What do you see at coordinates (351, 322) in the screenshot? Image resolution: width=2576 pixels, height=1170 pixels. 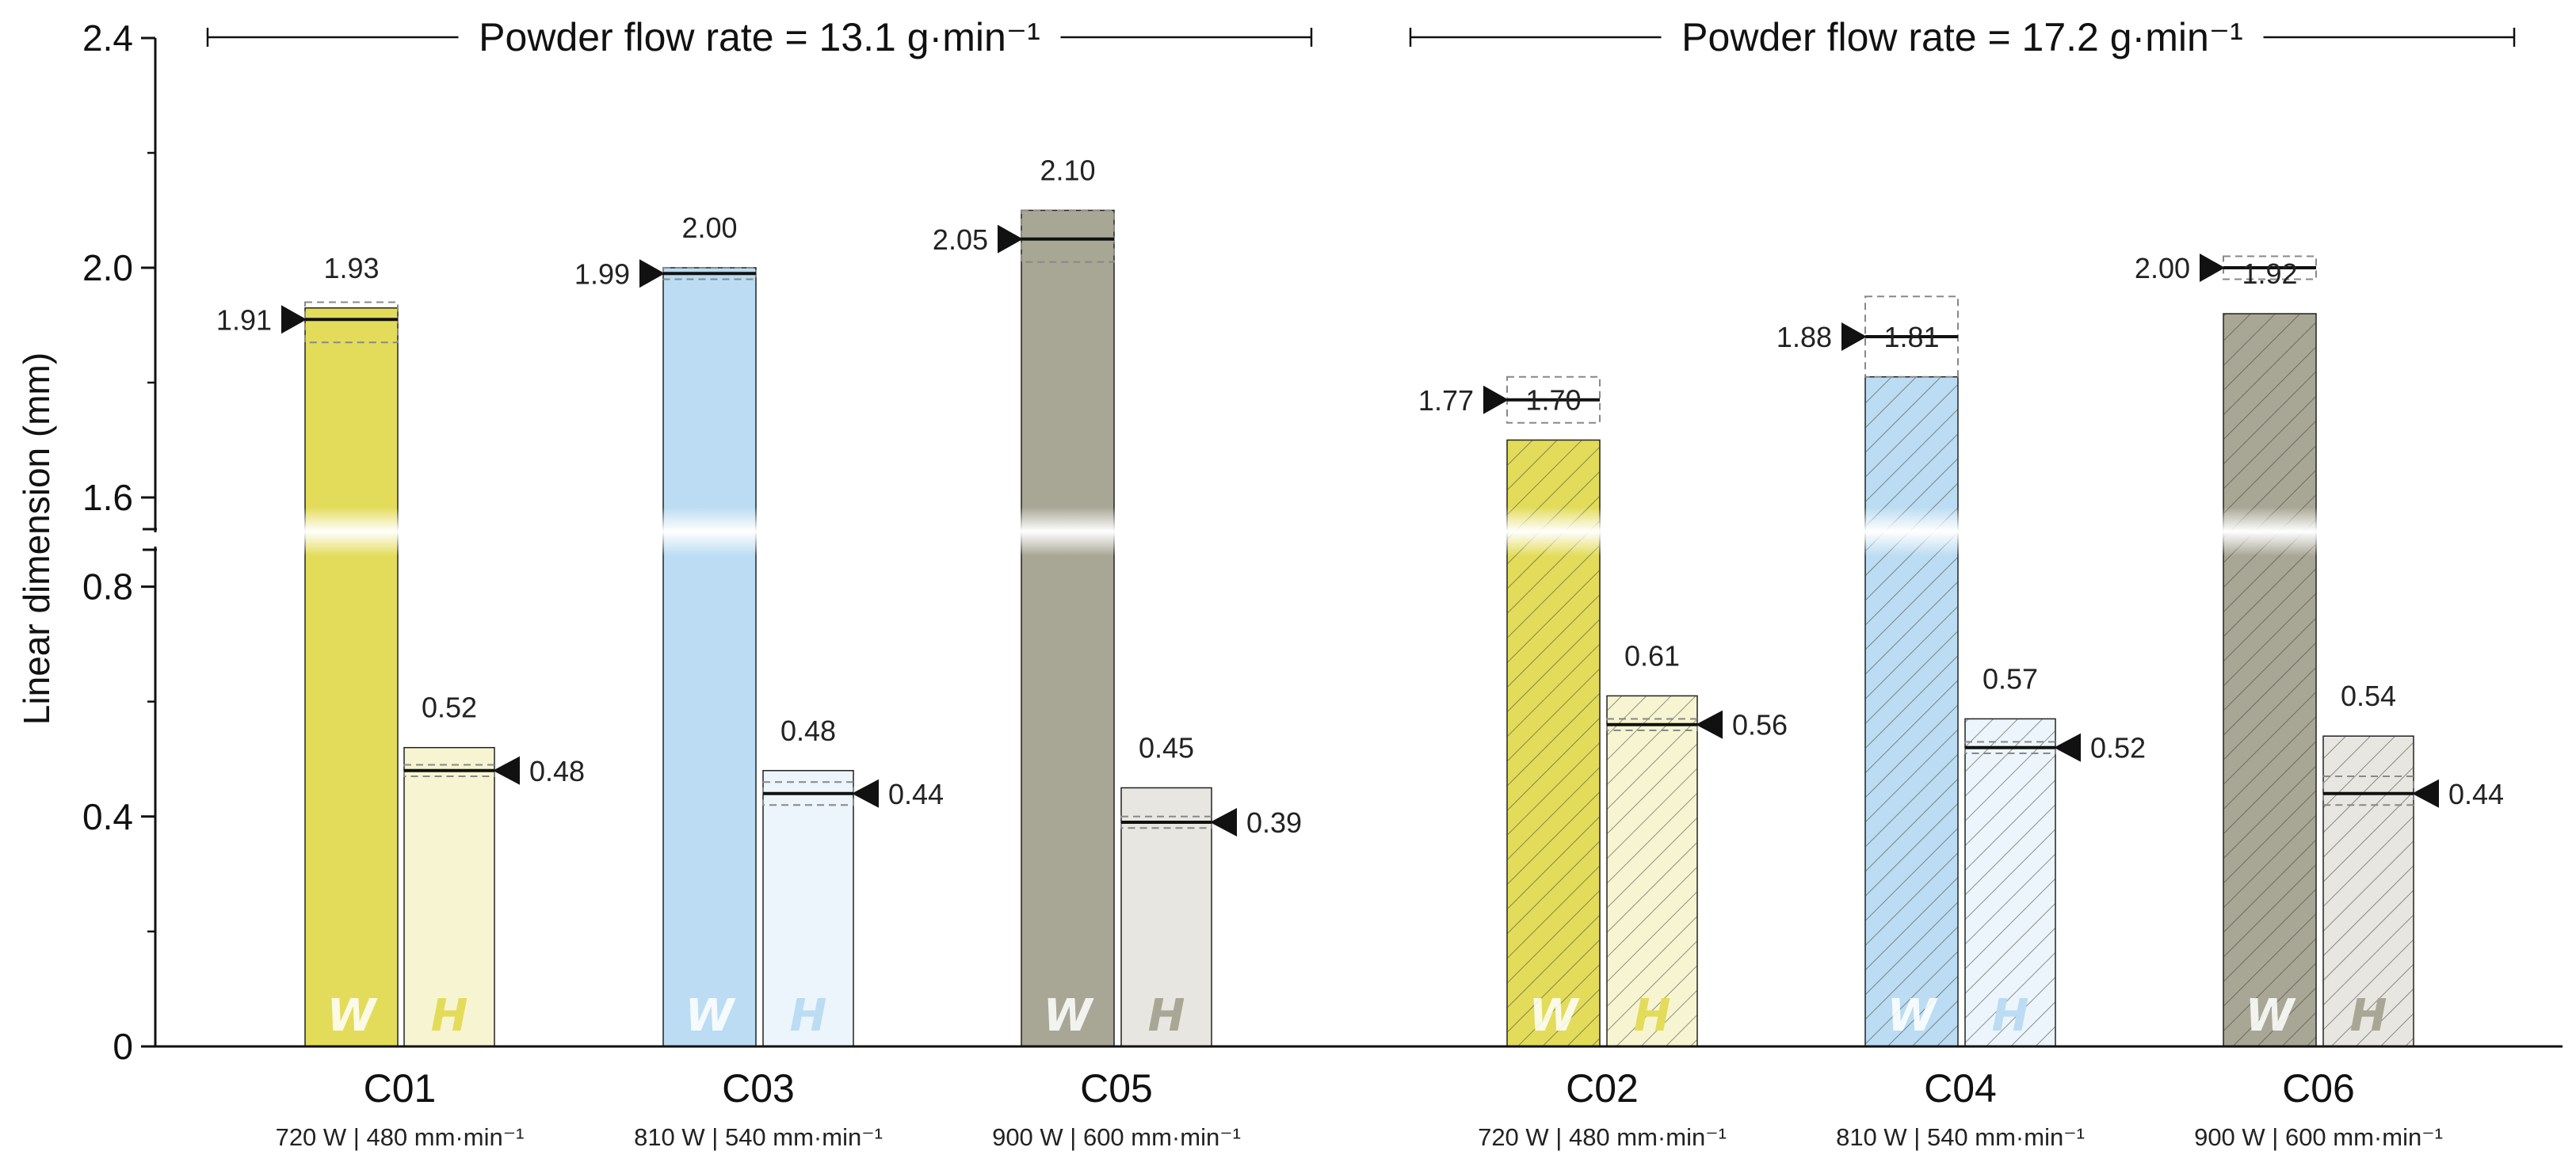 I see `range-box-c01-w` at bounding box center [351, 322].